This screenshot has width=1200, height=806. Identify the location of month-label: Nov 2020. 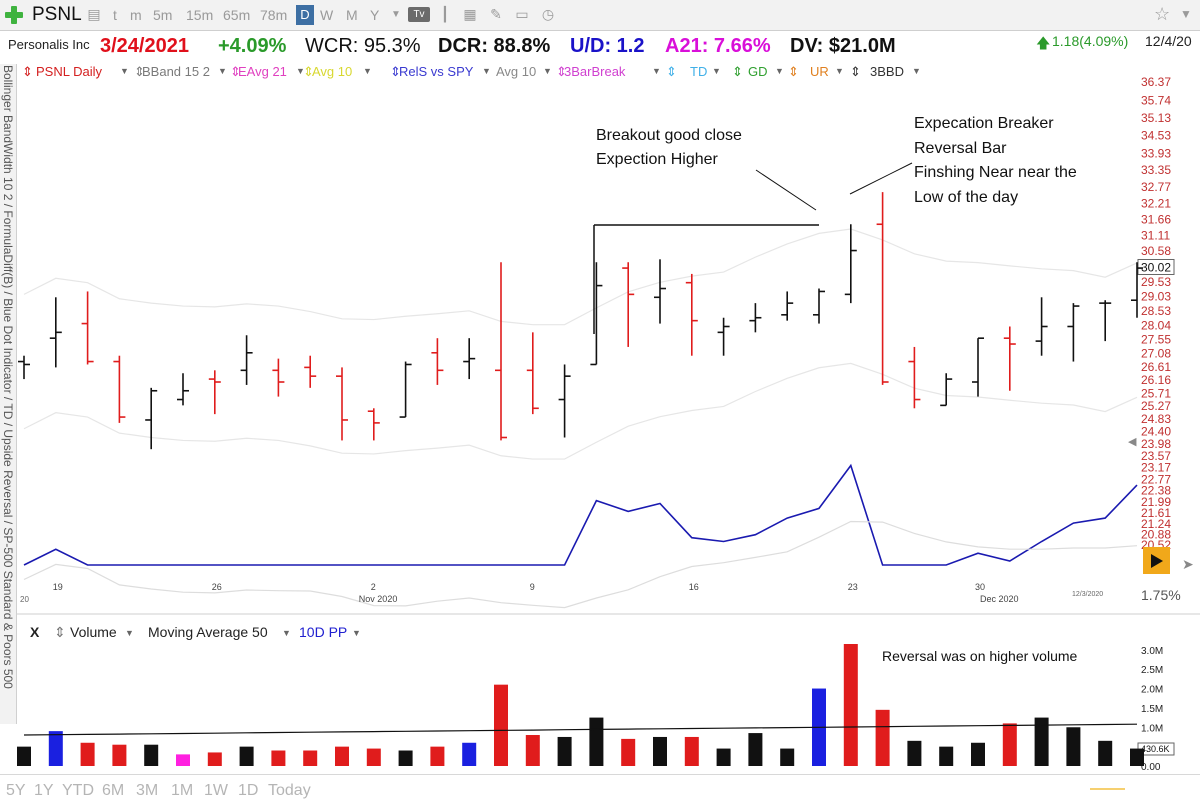
(378, 599).